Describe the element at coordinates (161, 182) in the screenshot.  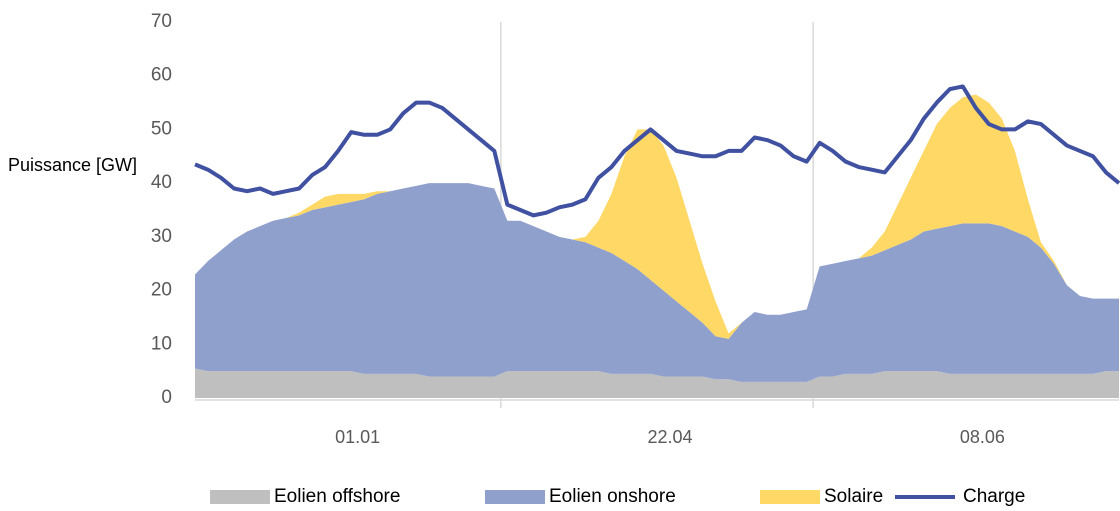
I see `y-tick-label: 40` at that location.